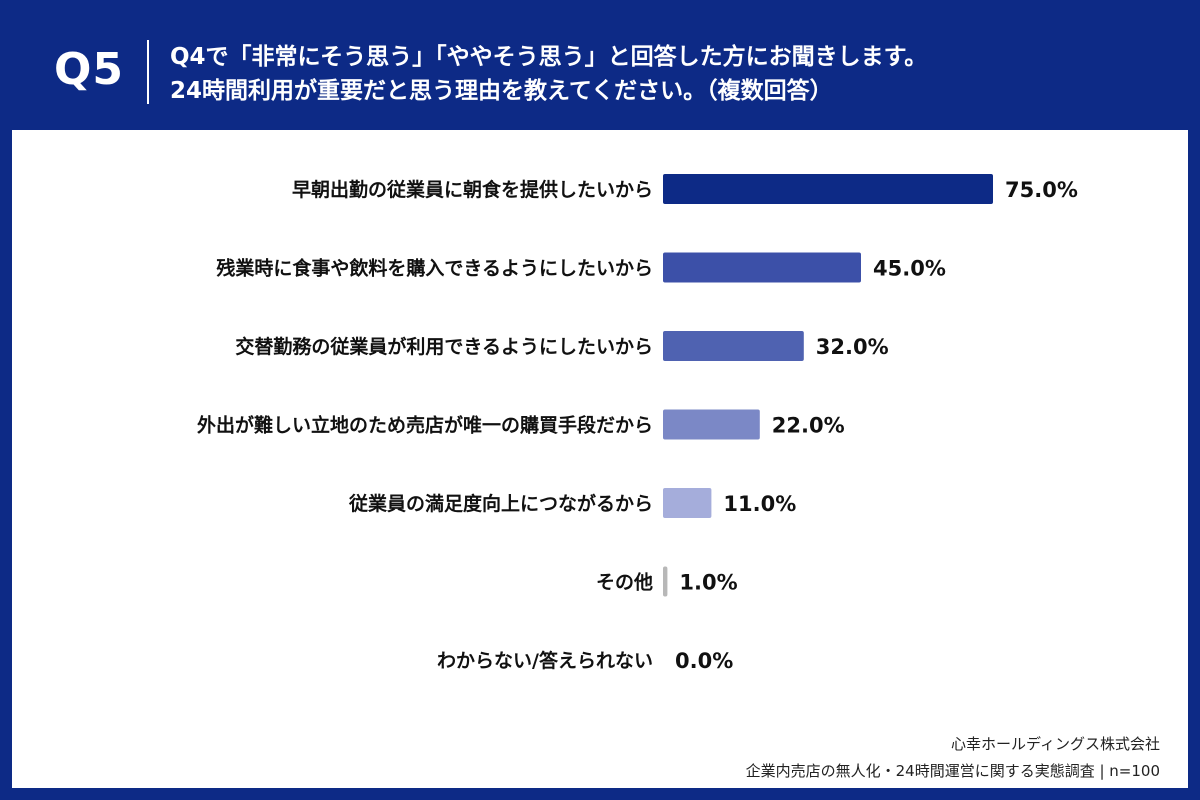 Image resolution: width=1200 pixels, height=800 pixels. Describe the element at coordinates (704, 661) in the screenshot. I see `value-label: 0.0%` at that location.